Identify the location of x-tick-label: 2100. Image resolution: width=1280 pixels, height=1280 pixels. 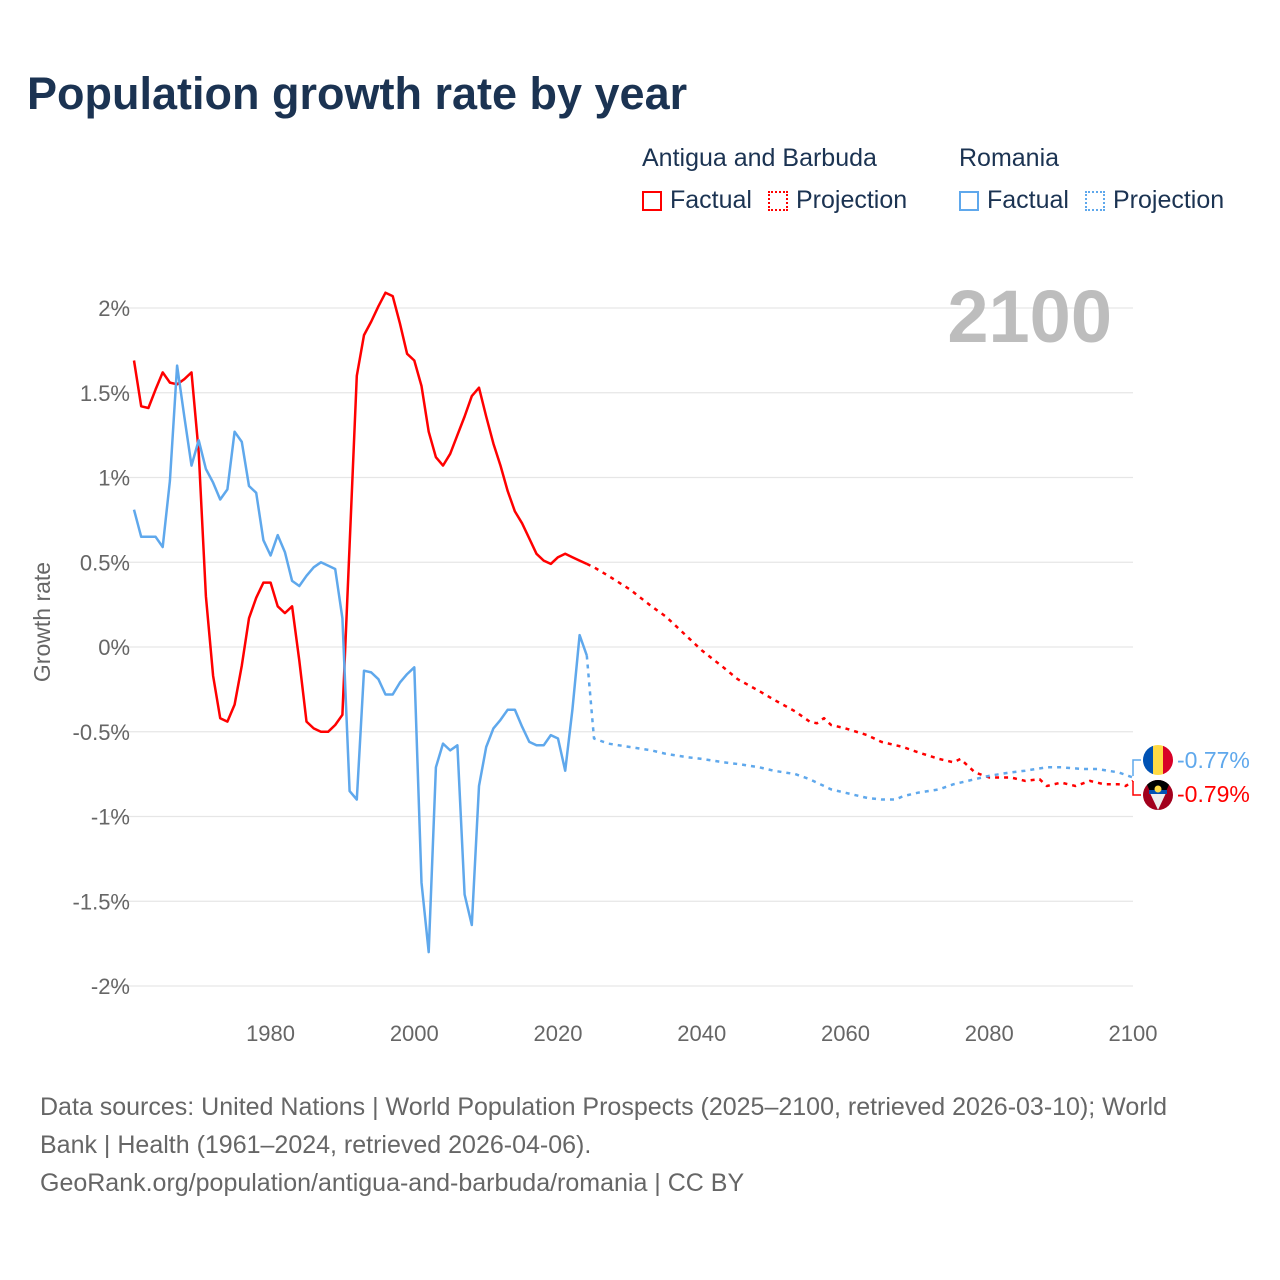
(1133, 1033).